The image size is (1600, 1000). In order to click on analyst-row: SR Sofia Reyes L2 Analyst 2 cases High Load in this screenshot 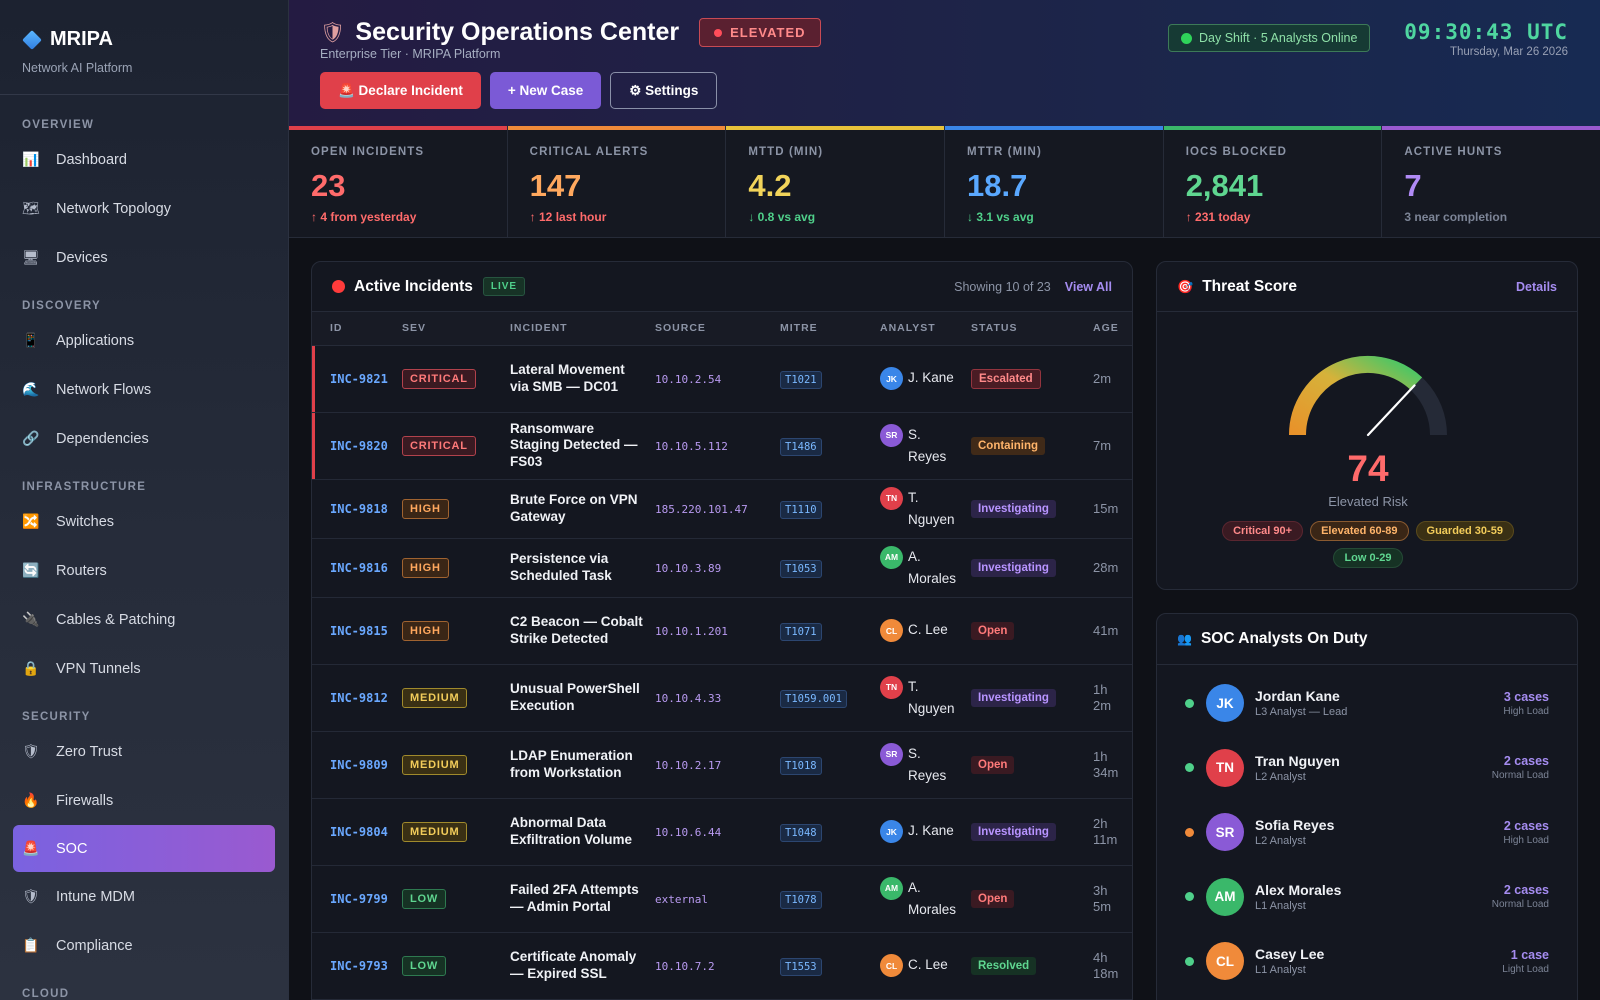, I will do `click(1367, 832)`.